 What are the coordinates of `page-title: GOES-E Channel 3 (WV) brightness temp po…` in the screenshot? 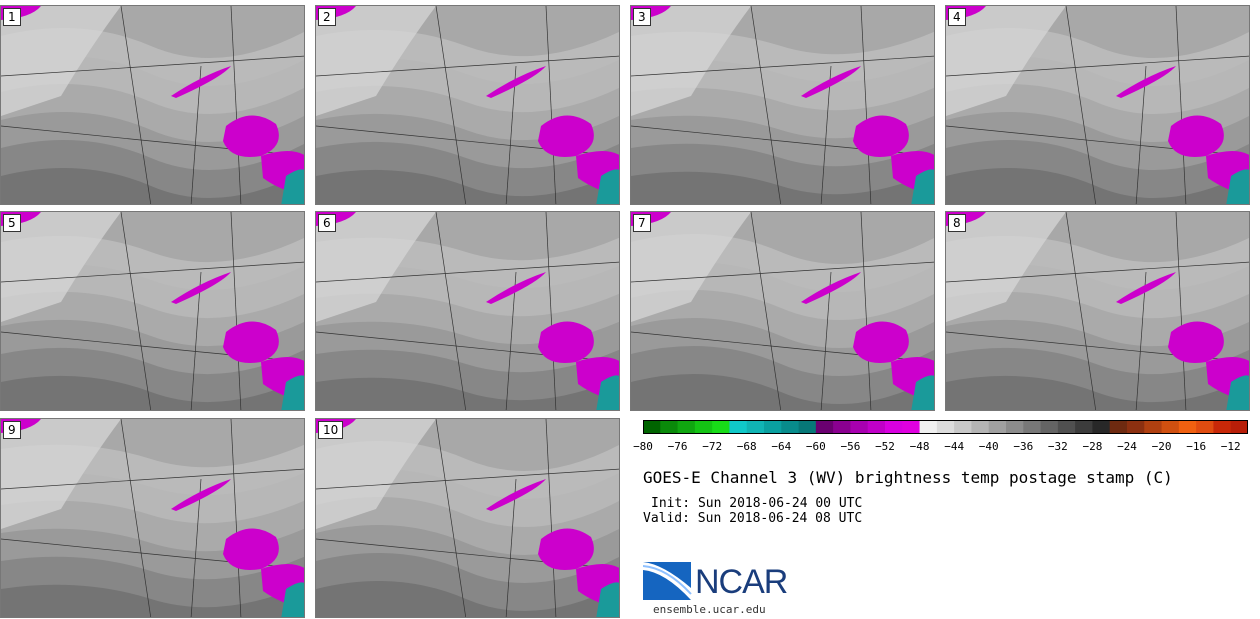 It's located at (908, 477).